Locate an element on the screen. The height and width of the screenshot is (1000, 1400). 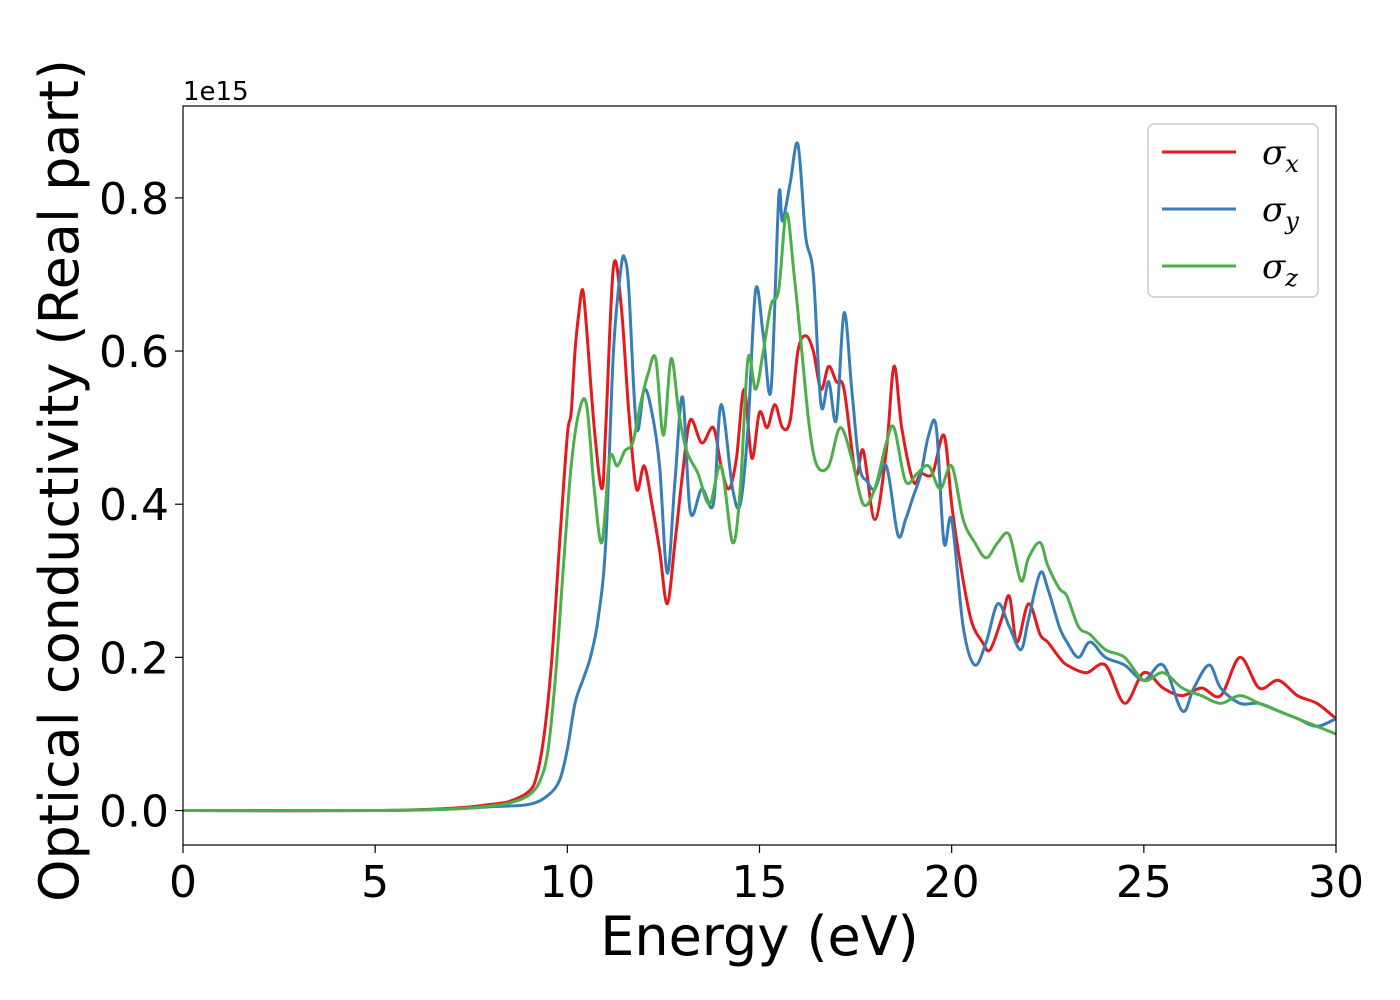
y-tick-label: 0.6 is located at coordinates (134, 352).